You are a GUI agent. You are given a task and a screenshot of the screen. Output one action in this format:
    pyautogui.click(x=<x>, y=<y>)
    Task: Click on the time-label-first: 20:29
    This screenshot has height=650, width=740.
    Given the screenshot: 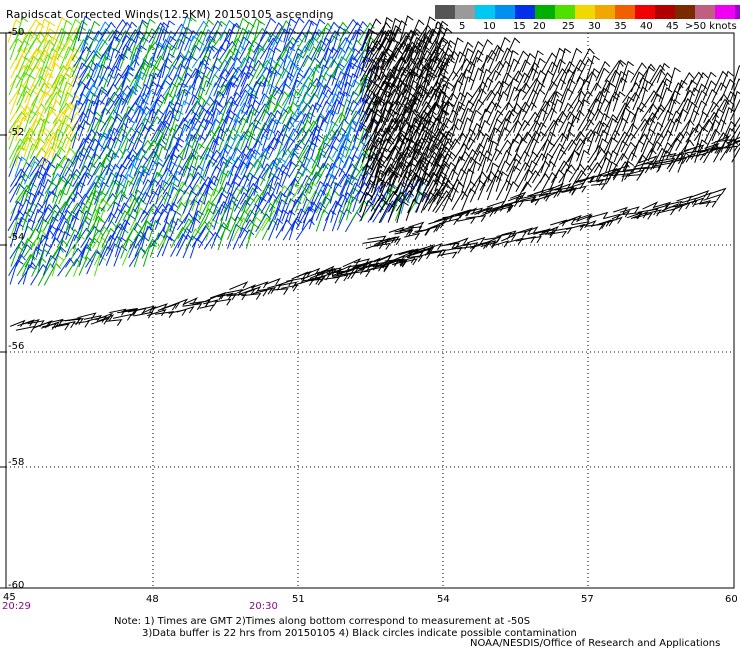 What is the action you would take?
    pyautogui.click(x=16, y=606)
    